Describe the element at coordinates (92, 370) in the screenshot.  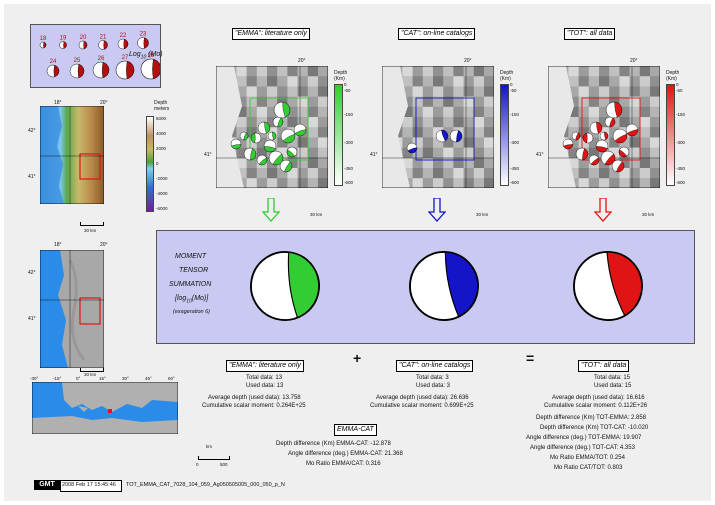
I see `bathy-scale-bar` at that location.